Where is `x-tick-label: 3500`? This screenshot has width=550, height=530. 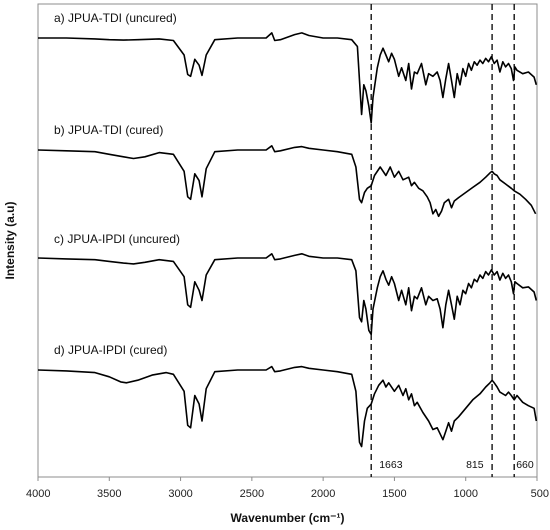 x-tick-label: 3500 is located at coordinates (109, 494).